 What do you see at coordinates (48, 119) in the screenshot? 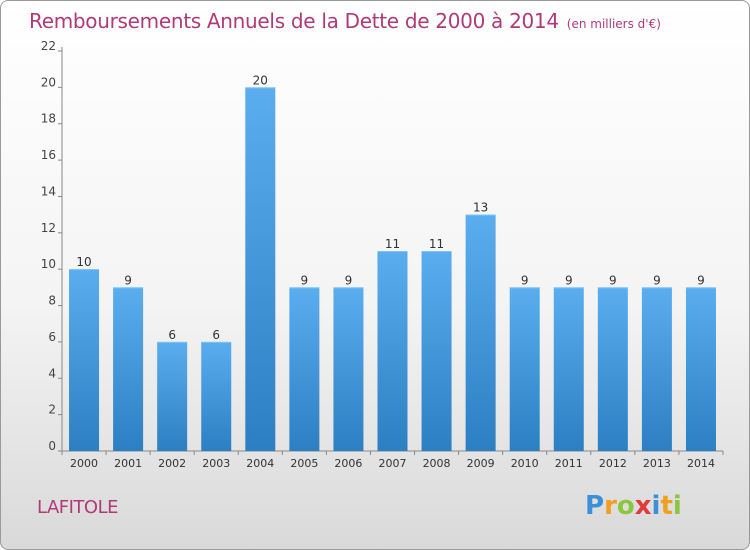
I see `y-tick-label: 18` at bounding box center [48, 119].